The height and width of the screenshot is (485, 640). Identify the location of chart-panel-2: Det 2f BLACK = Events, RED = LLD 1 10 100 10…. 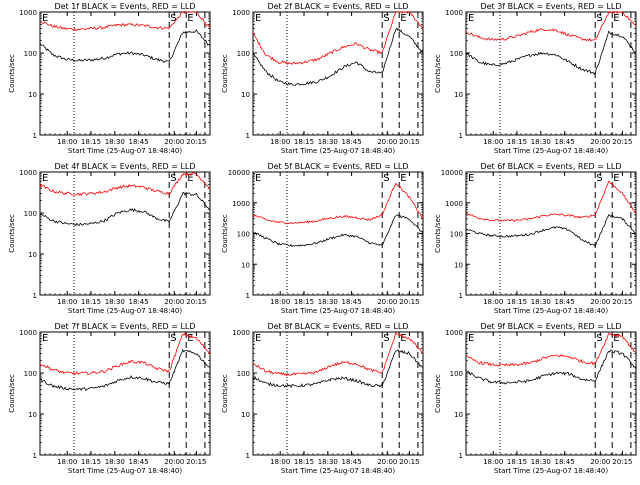
(322, 78).